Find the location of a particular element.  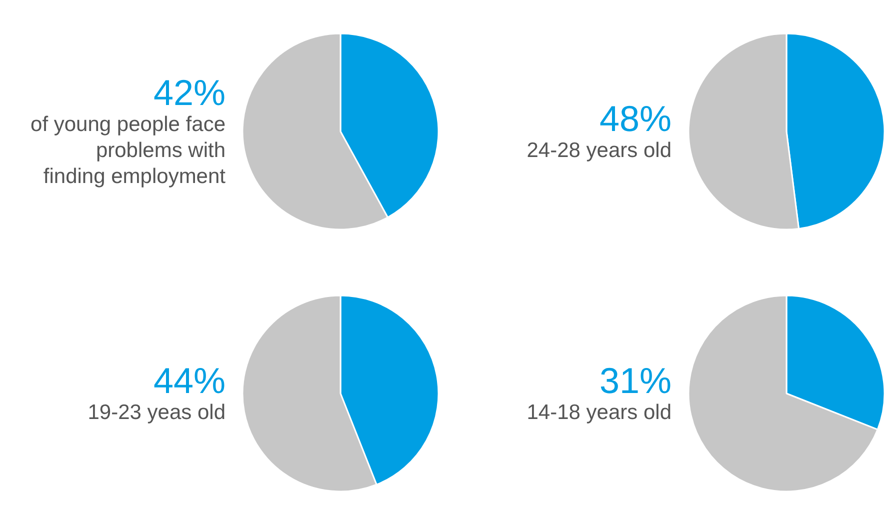

text: 48% is located at coordinates (635, 118).